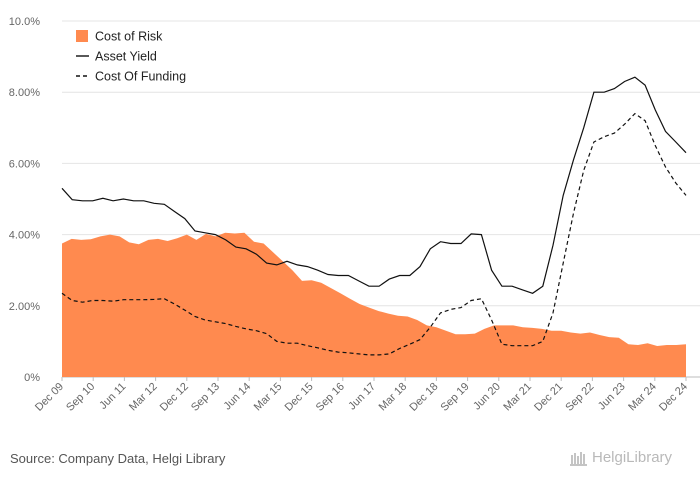 The image size is (700, 483). Describe the element at coordinates (49, 397) in the screenshot. I see `x-tick-label: Dec 09` at that location.